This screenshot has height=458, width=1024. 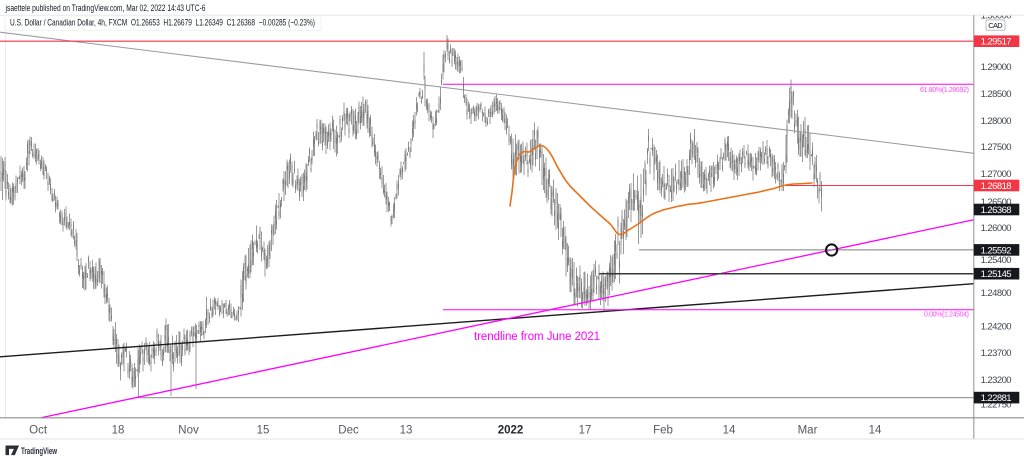 I want to click on svg-text: Oct, so click(x=38, y=430).